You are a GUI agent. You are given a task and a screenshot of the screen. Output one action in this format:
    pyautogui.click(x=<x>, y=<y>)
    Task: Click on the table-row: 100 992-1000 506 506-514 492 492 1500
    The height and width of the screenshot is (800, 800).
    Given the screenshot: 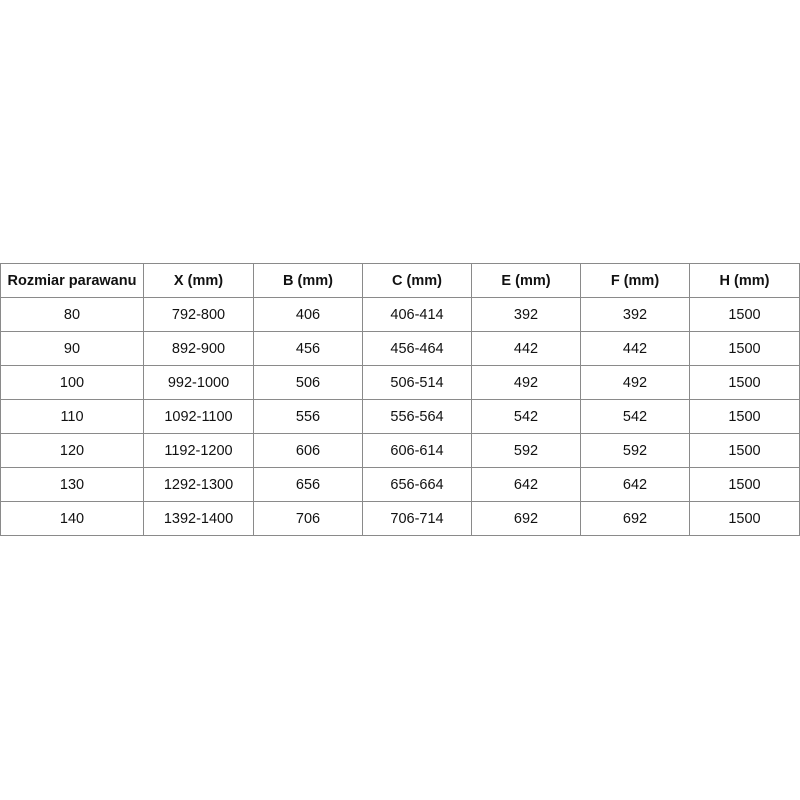 What is the action you would take?
    pyautogui.click(x=400, y=382)
    